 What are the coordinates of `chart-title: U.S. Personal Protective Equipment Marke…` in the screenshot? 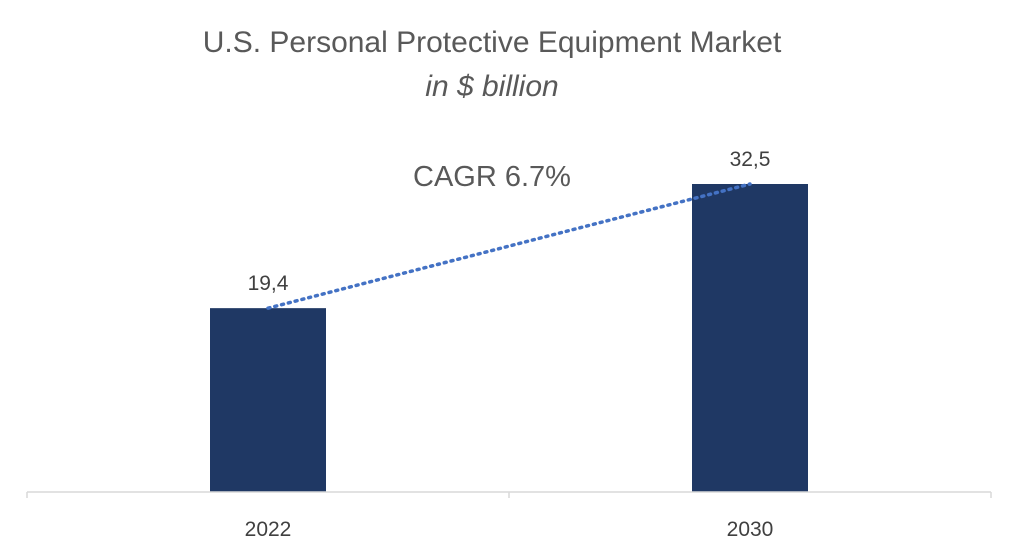 It's located at (492, 42).